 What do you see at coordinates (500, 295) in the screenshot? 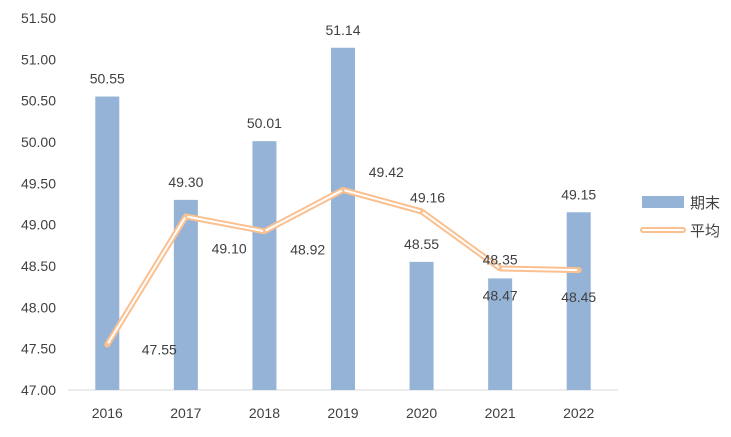
I see `line-data-label: 48.47` at bounding box center [500, 295].